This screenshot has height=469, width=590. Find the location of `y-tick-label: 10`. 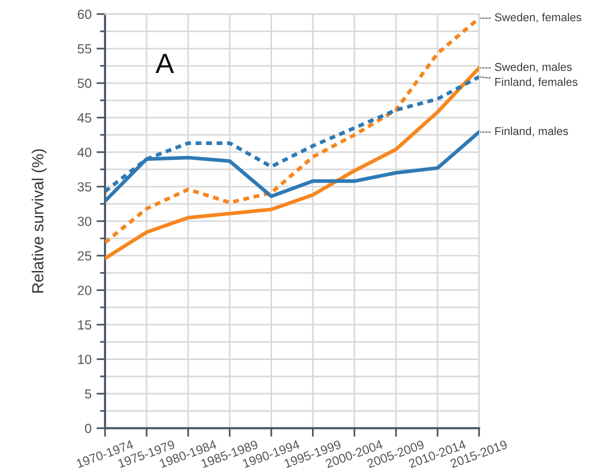

y-tick-label: 10 is located at coordinates (85, 359).